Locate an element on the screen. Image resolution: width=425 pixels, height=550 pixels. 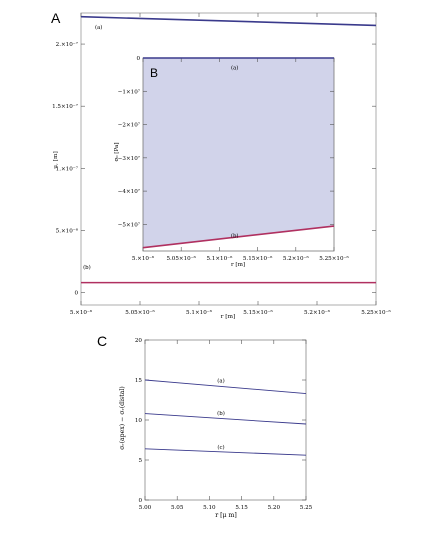
panel-b-y-axis-label: σ₀ [Pa] is located at coordinates (117, 151).